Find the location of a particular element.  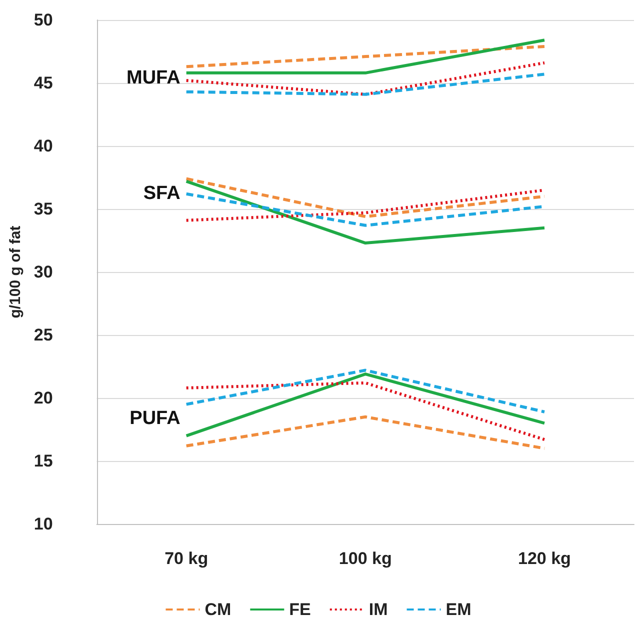

y-tick-label: 25 is located at coordinates (43, 335).